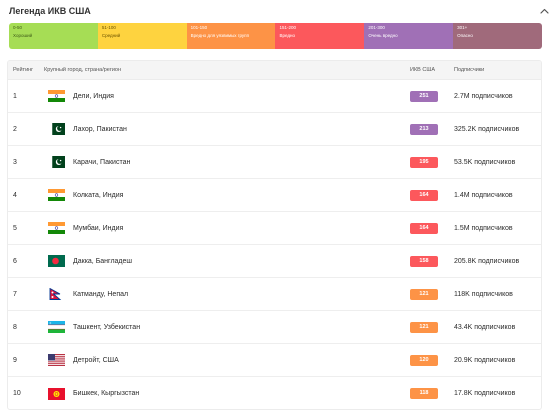  I want to click on row-aqi: 120, so click(432, 360).